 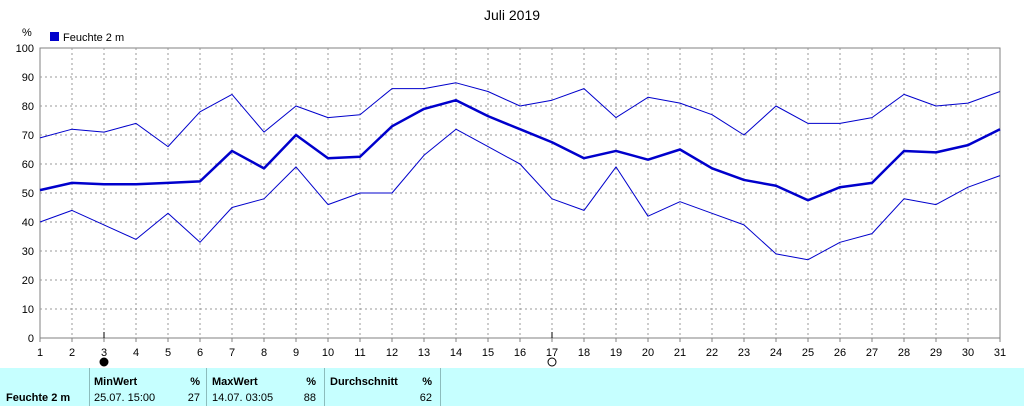 What do you see at coordinates (680, 353) in the screenshot?
I see `x-tick-label: 21` at bounding box center [680, 353].